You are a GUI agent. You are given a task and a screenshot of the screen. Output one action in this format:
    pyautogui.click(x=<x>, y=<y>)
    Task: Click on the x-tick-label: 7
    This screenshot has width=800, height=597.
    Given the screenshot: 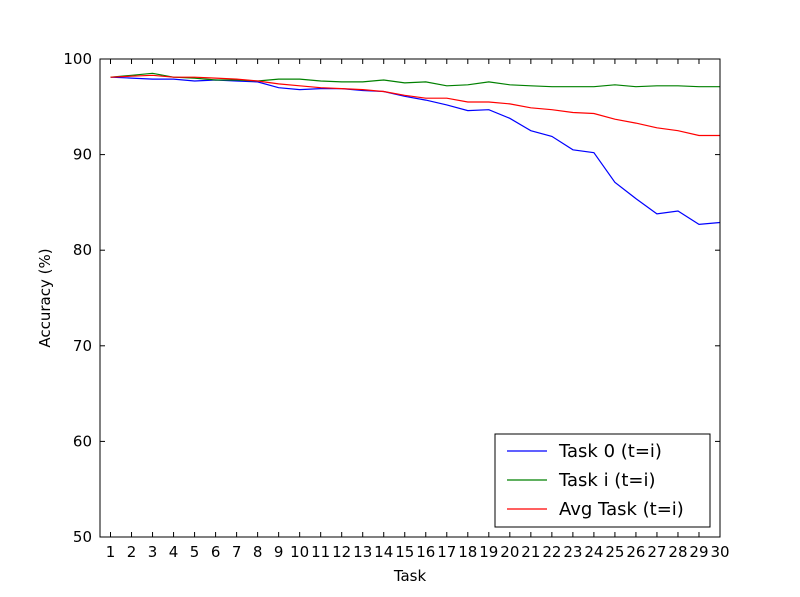 What is the action you would take?
    pyautogui.click(x=237, y=552)
    